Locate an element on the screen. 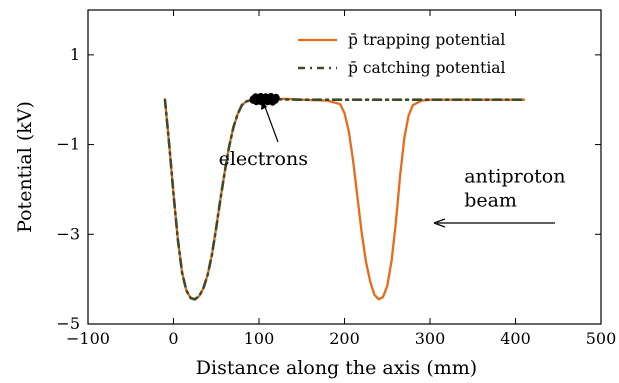 The image size is (619, 383). electron-cloud is located at coordinates (264, 99).